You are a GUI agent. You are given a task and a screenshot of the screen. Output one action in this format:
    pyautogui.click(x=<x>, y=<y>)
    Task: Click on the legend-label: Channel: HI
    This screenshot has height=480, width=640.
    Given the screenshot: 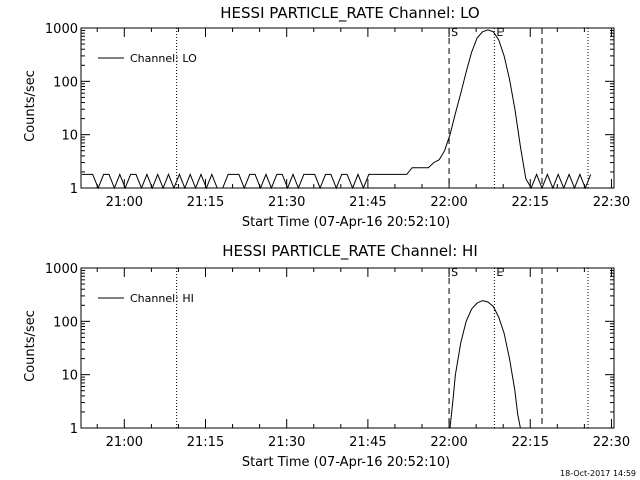 What is the action you would take?
    pyautogui.click(x=162, y=298)
    